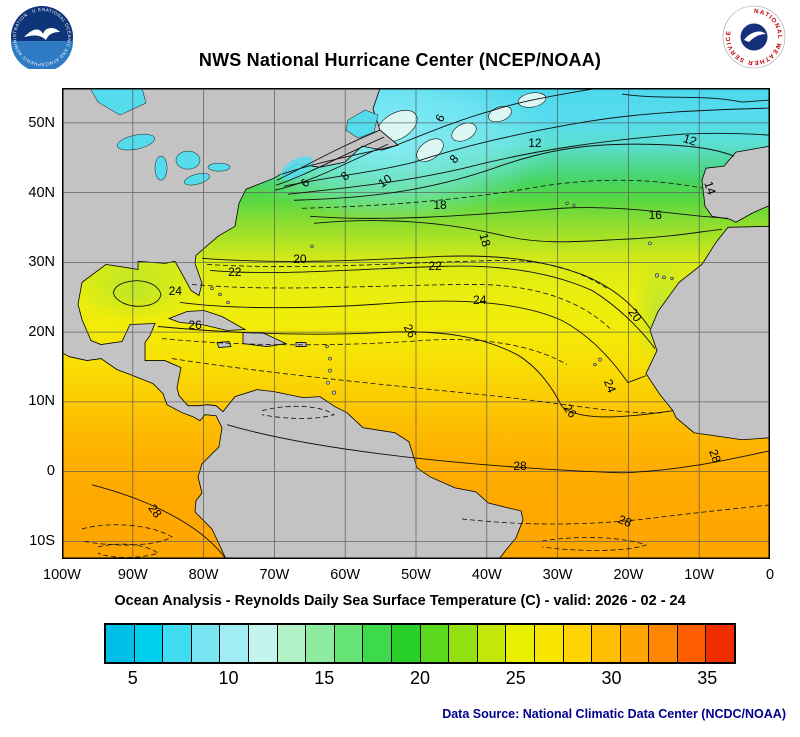 This screenshot has width=800, height=737. Describe the element at coordinates (699, 575) in the screenshot. I see `x-axis-label: 10W` at that location.